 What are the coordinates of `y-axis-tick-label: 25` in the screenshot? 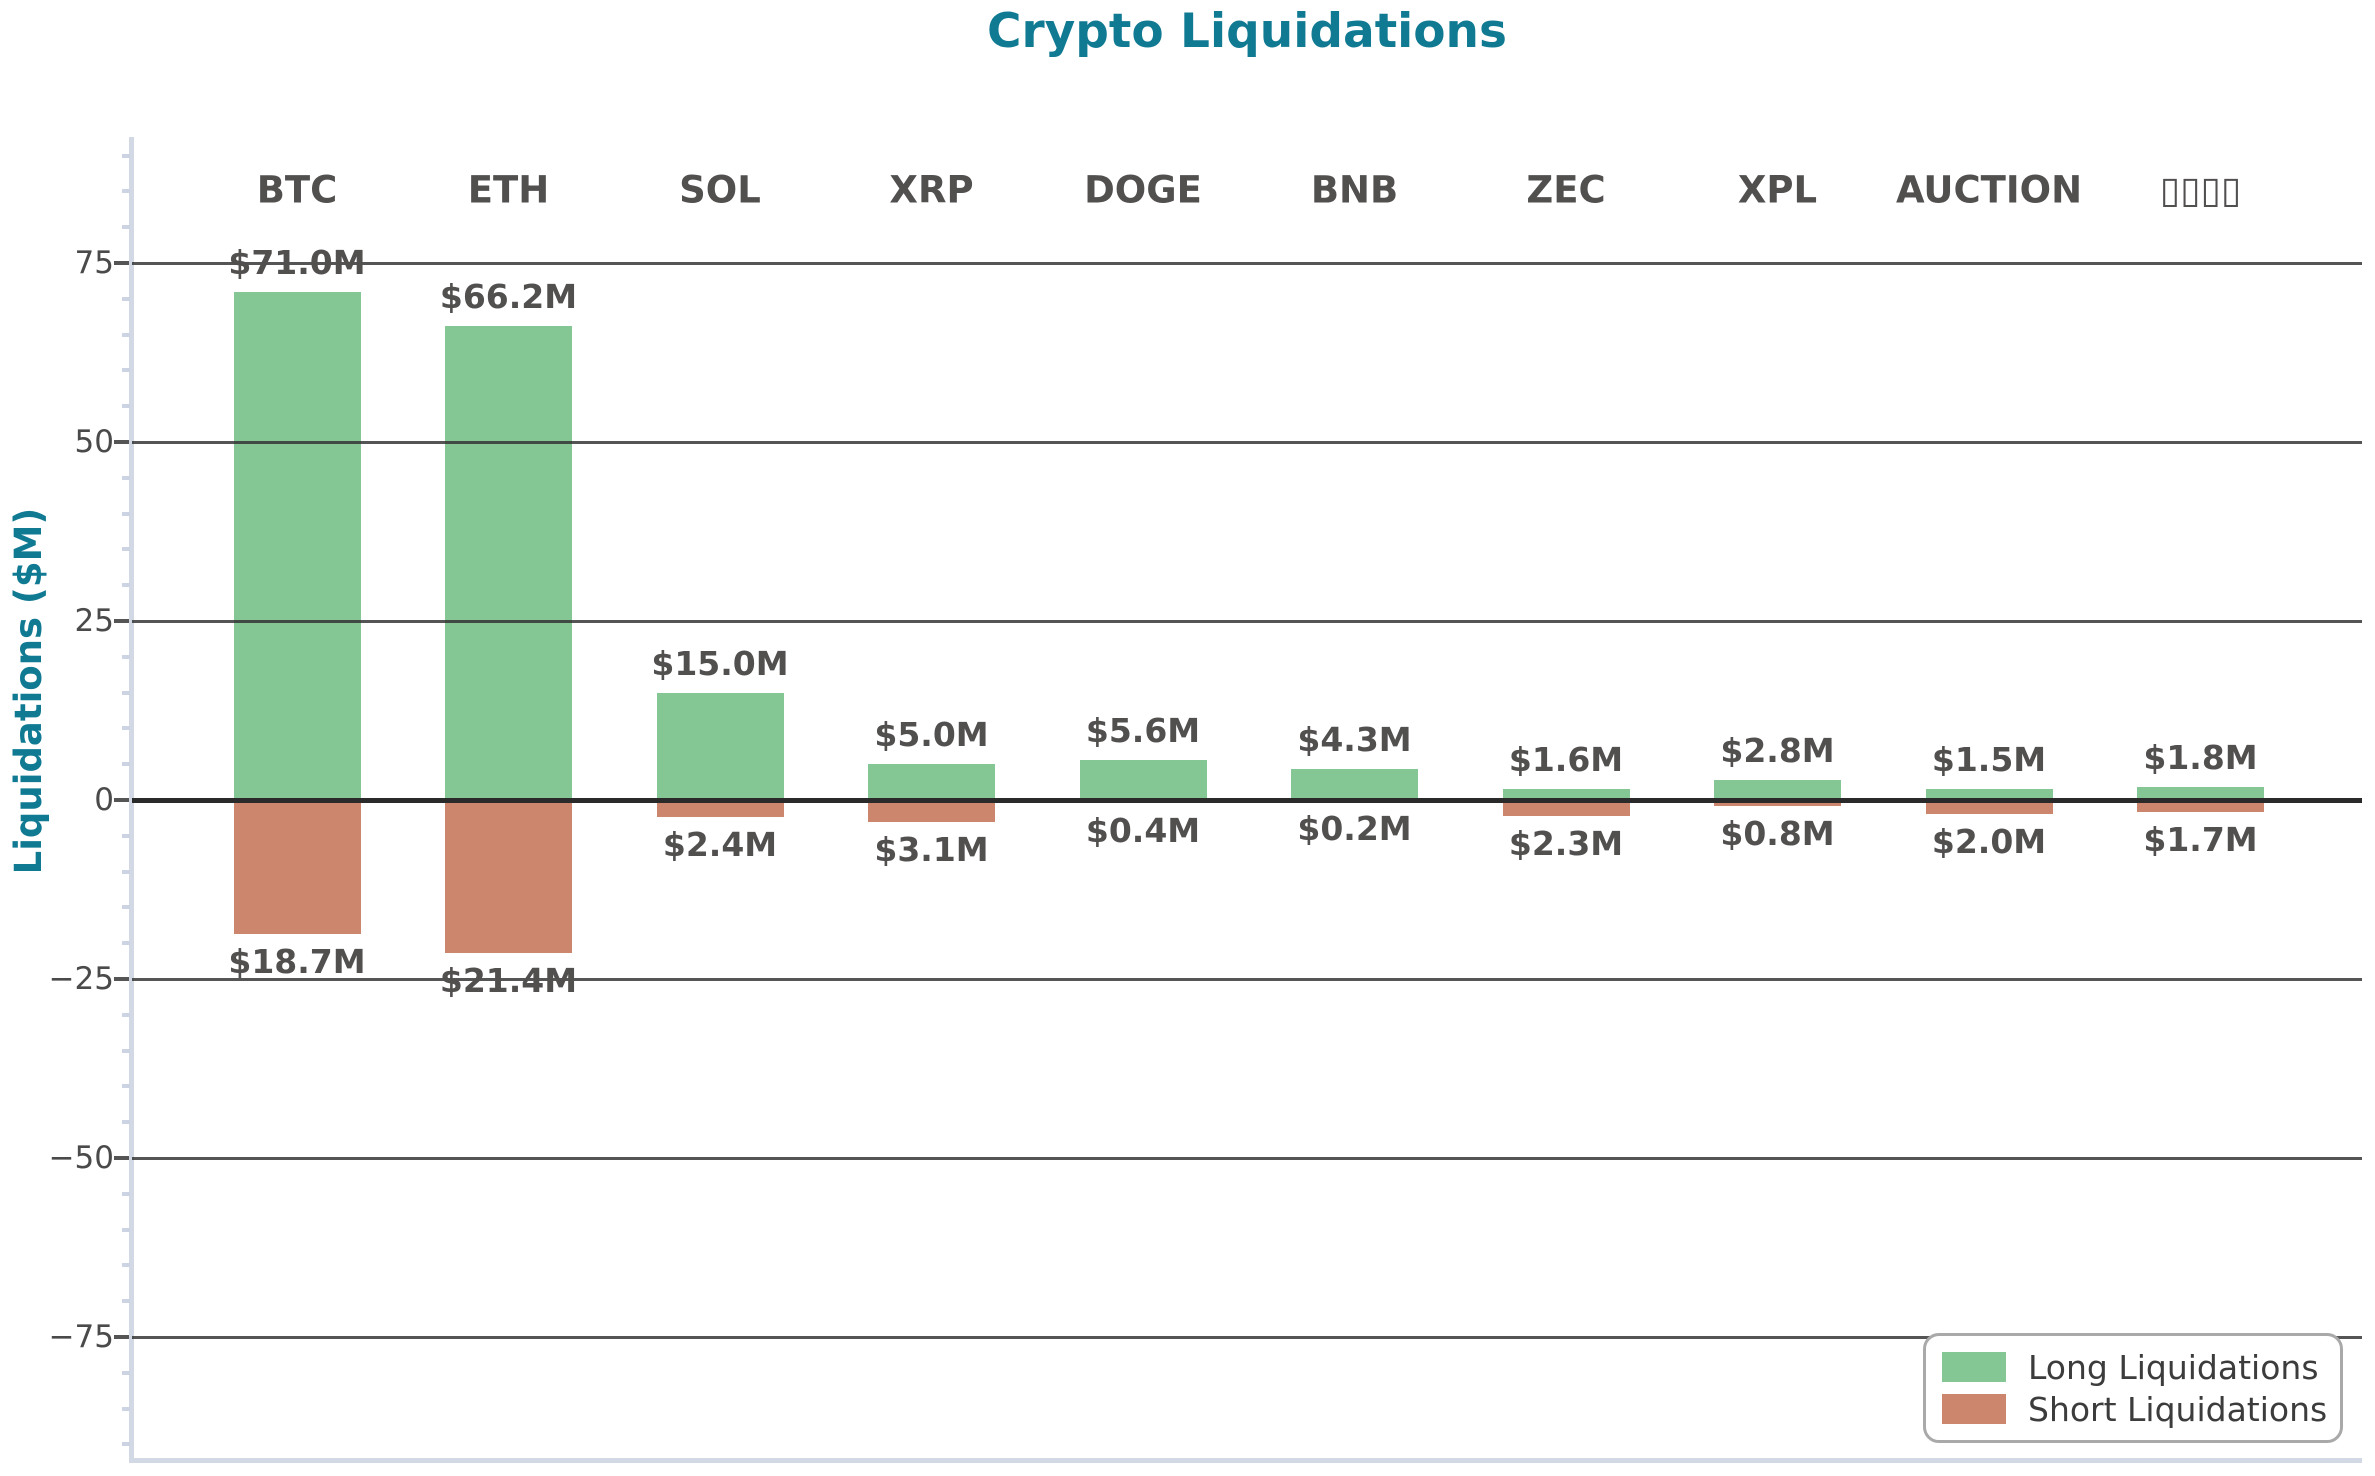 It's located at (94, 621).